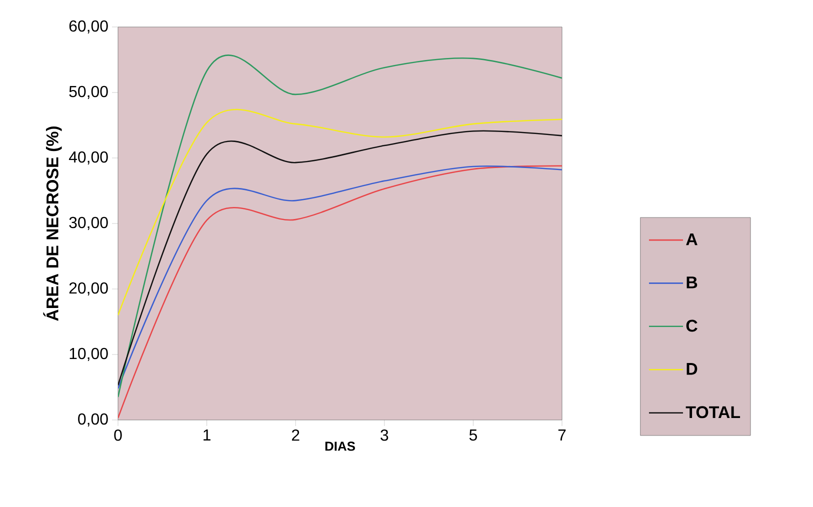 The image size is (813, 507). I want to click on x-tick-label: 2, so click(296, 435).